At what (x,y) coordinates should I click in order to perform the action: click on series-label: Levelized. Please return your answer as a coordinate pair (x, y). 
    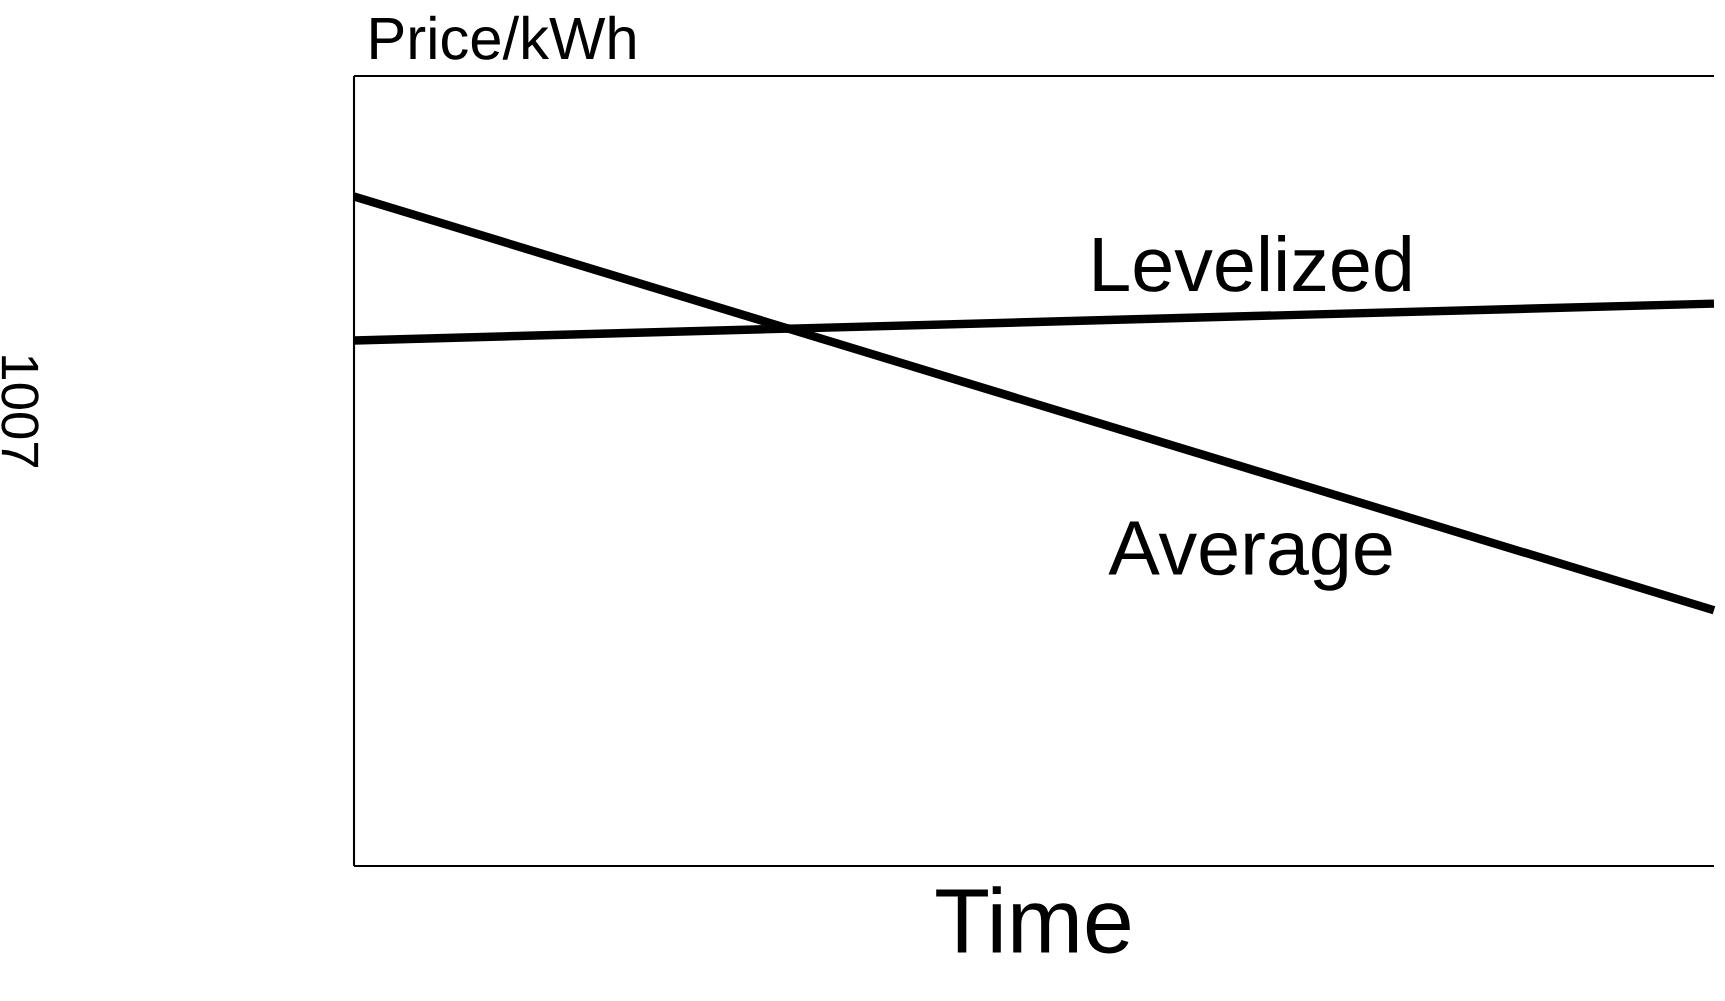
    Looking at the image, I should click on (1252, 263).